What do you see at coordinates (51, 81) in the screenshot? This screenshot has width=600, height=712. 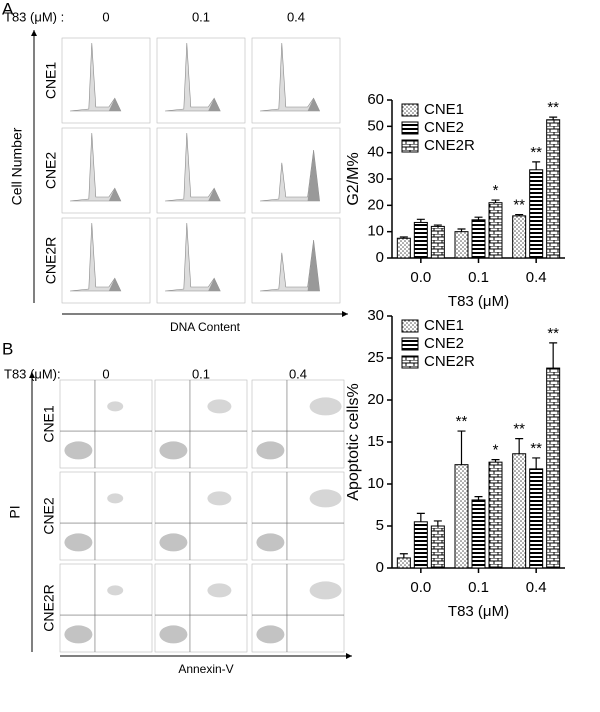 I see `row-label: CNE1` at bounding box center [51, 81].